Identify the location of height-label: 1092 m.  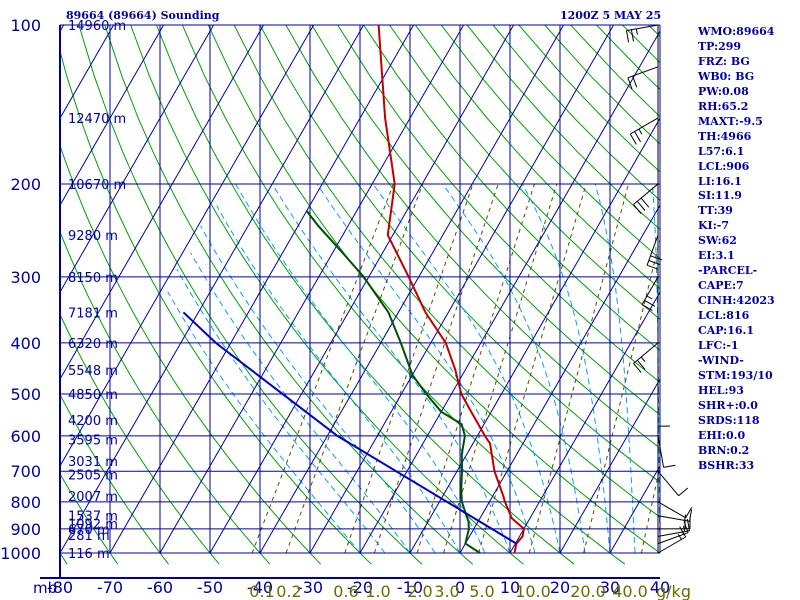
(93, 525).